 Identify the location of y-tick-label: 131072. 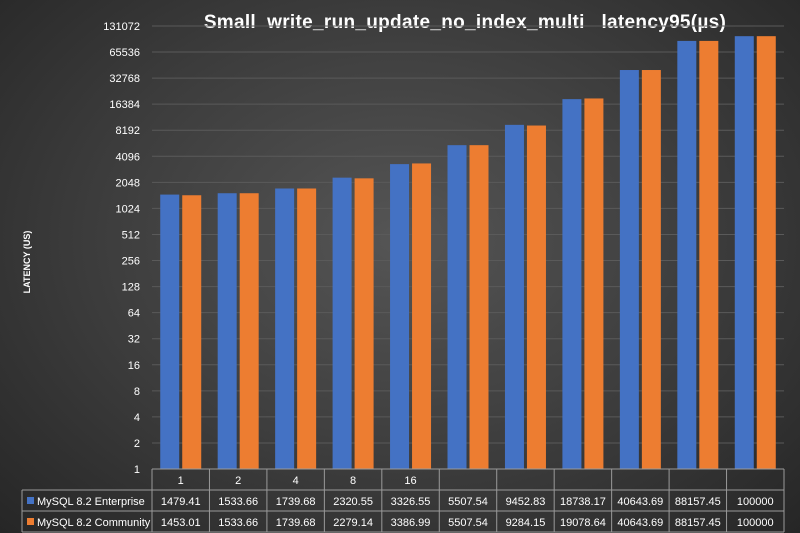
(121, 27).